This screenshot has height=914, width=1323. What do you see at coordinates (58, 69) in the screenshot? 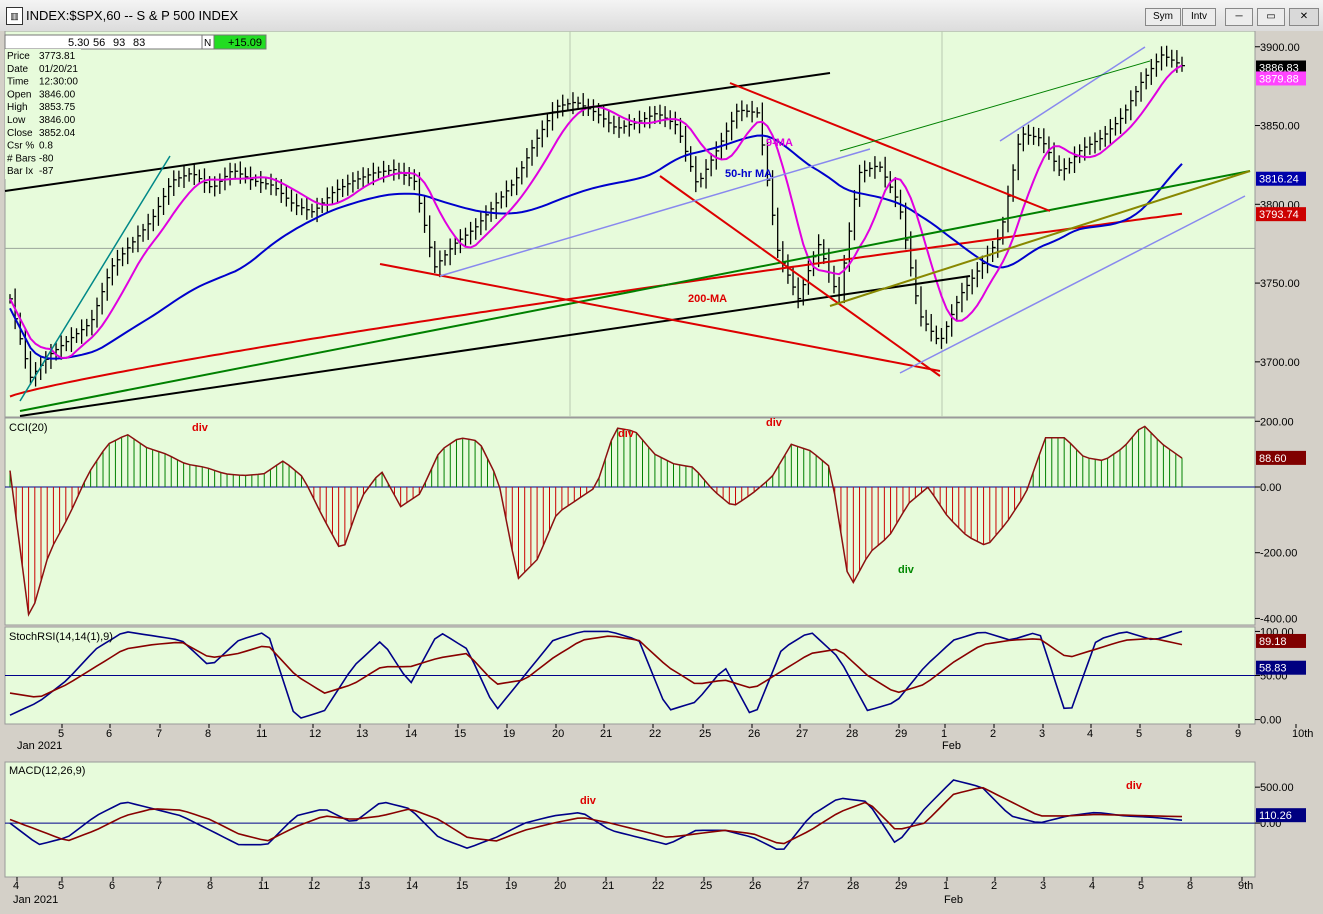
I see `info-value: 01/20/21` at bounding box center [58, 69].